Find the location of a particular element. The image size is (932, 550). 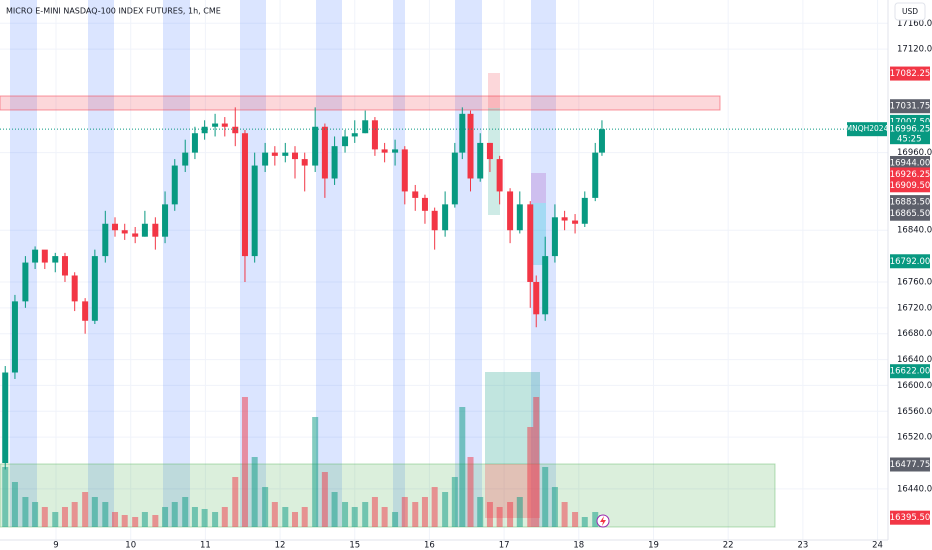

overlay: MNQH2024 is located at coordinates (444, 129).